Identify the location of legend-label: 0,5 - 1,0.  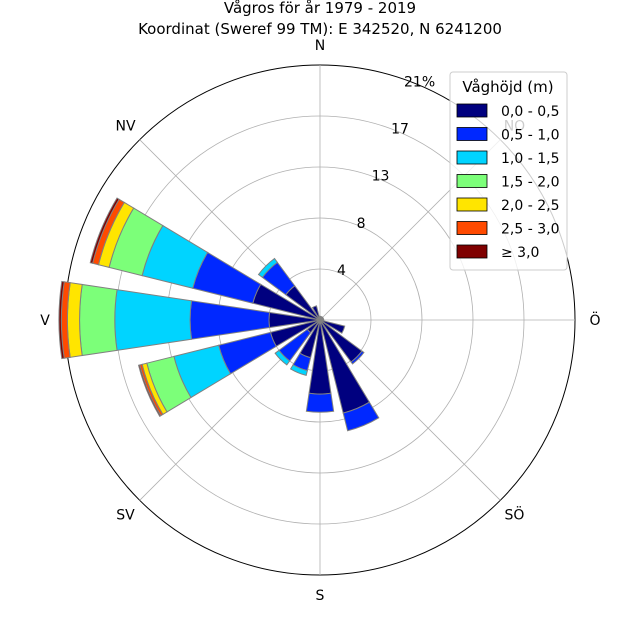
(530, 136).